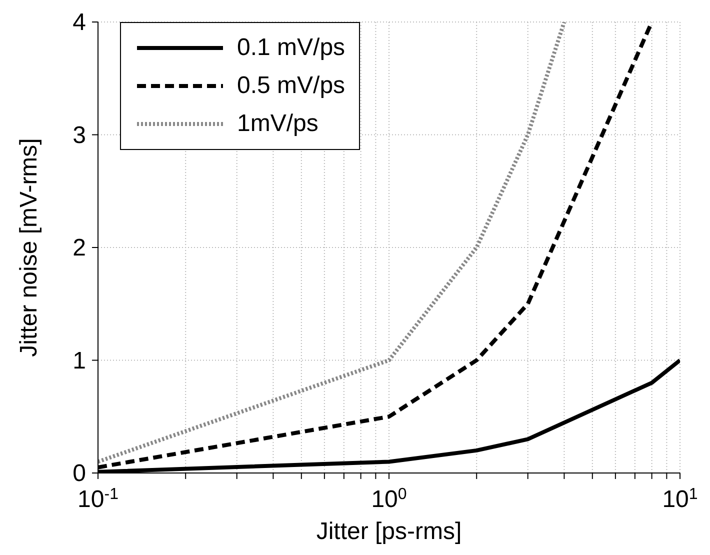 The image size is (710, 555). I want to click on x-tick-label: 10$^{-1}$, so click(98, 499).